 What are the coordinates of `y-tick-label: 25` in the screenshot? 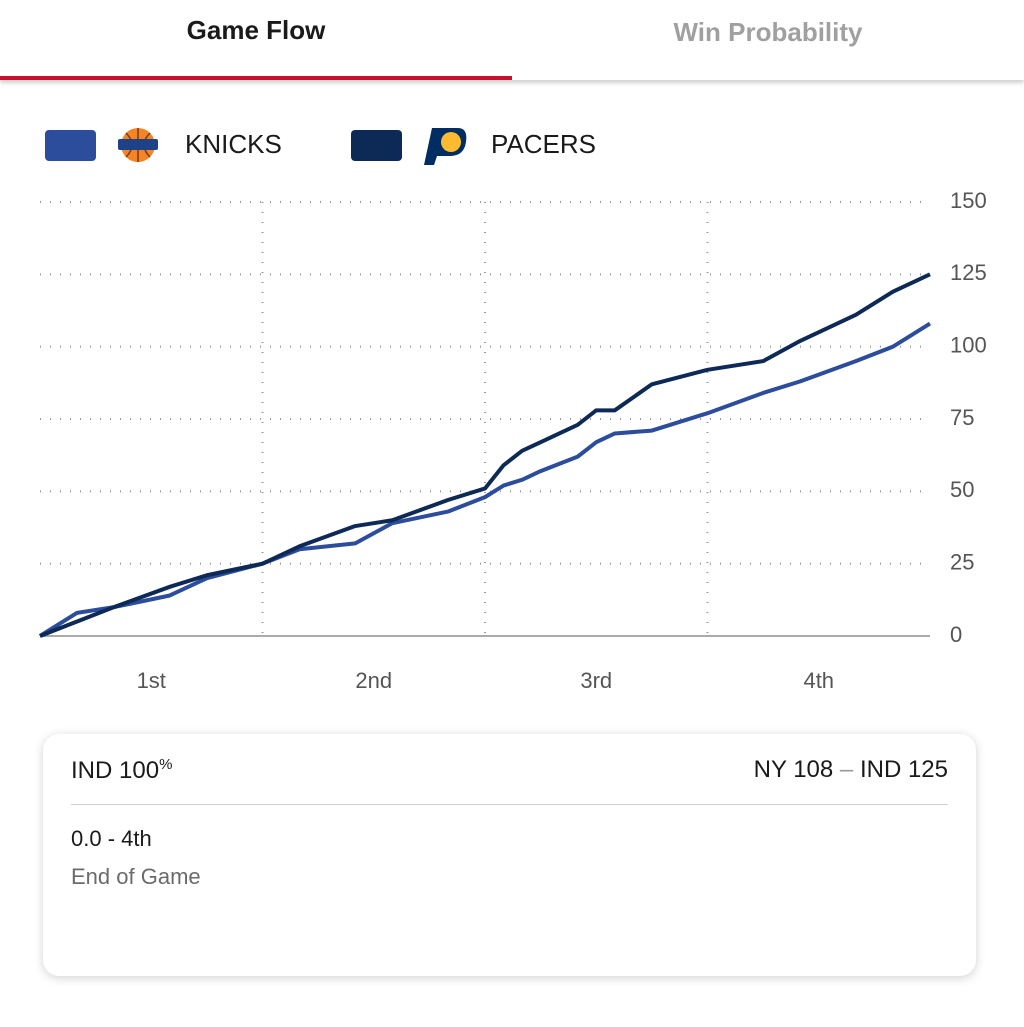 It's located at (962, 561).